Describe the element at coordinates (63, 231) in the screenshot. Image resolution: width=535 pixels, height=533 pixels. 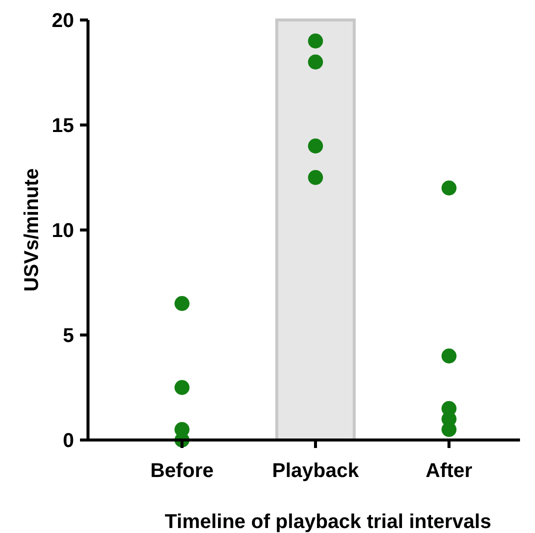
I see `y-tick-label: 10` at that location.